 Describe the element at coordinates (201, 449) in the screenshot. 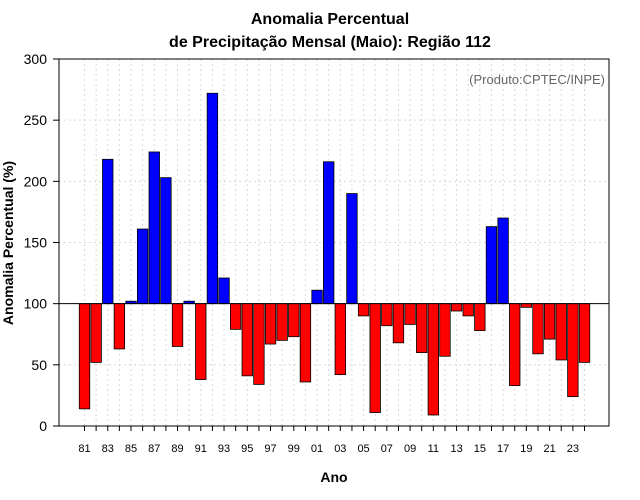

I see `x-tick-label: 91` at that location.